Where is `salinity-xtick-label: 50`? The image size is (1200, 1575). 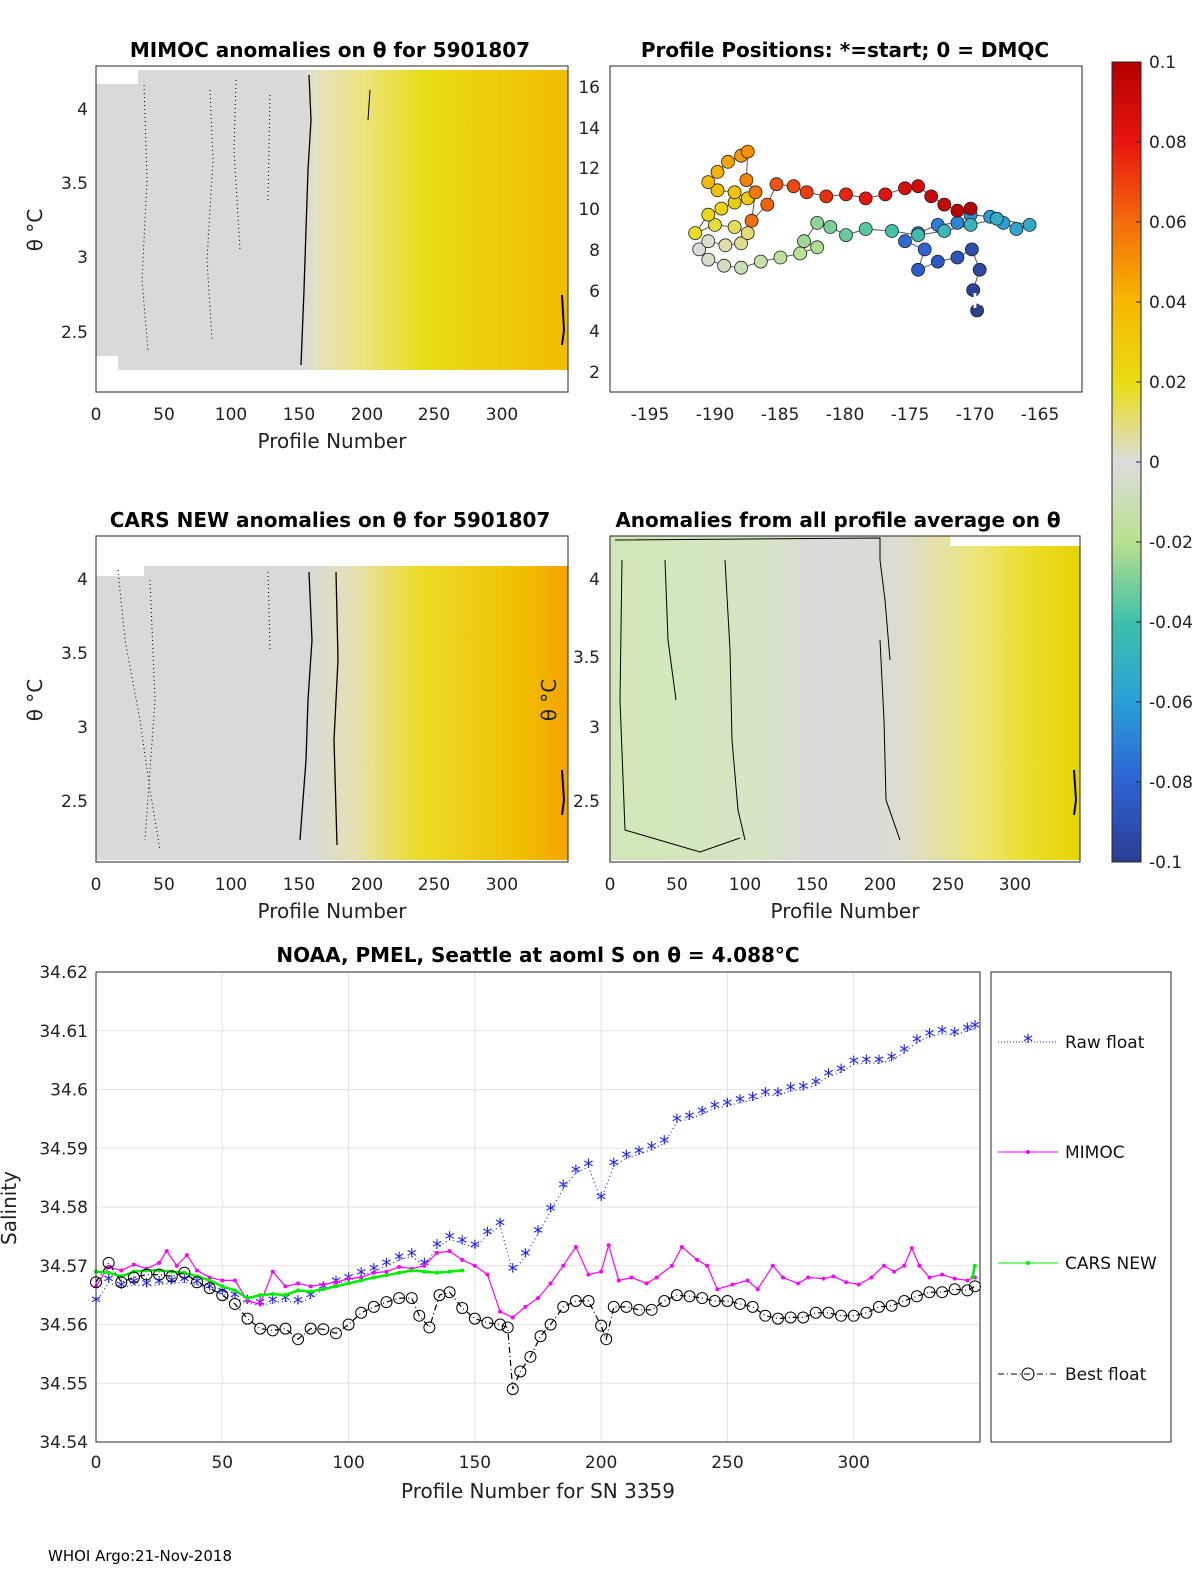 salinity-xtick-label: 50 is located at coordinates (222, 1463).